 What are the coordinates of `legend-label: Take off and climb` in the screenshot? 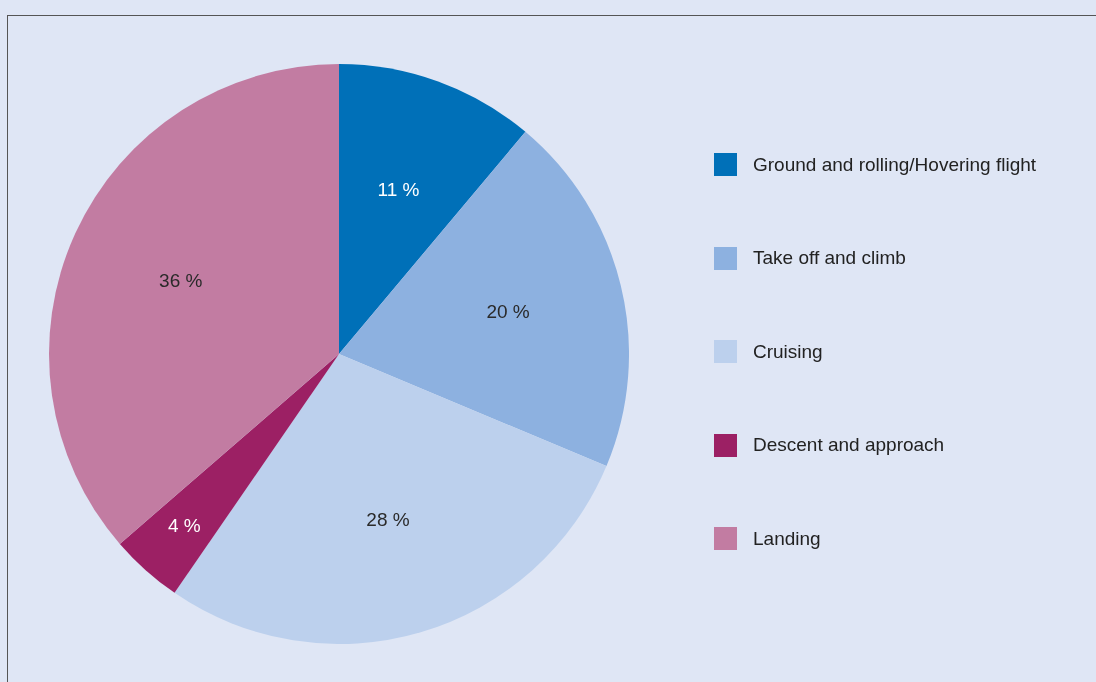 It's located at (829, 258).